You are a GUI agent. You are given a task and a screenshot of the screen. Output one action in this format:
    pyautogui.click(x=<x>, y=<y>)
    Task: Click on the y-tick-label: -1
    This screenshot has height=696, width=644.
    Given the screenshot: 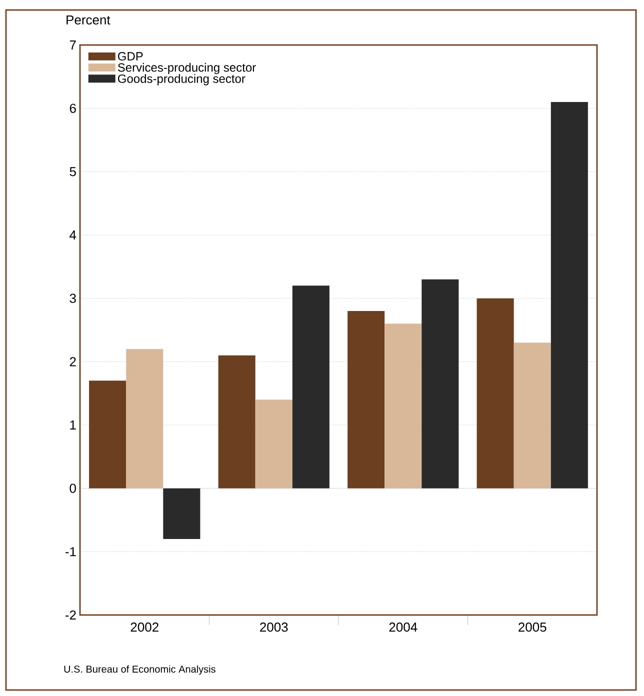 What is the action you would take?
    pyautogui.click(x=70, y=551)
    